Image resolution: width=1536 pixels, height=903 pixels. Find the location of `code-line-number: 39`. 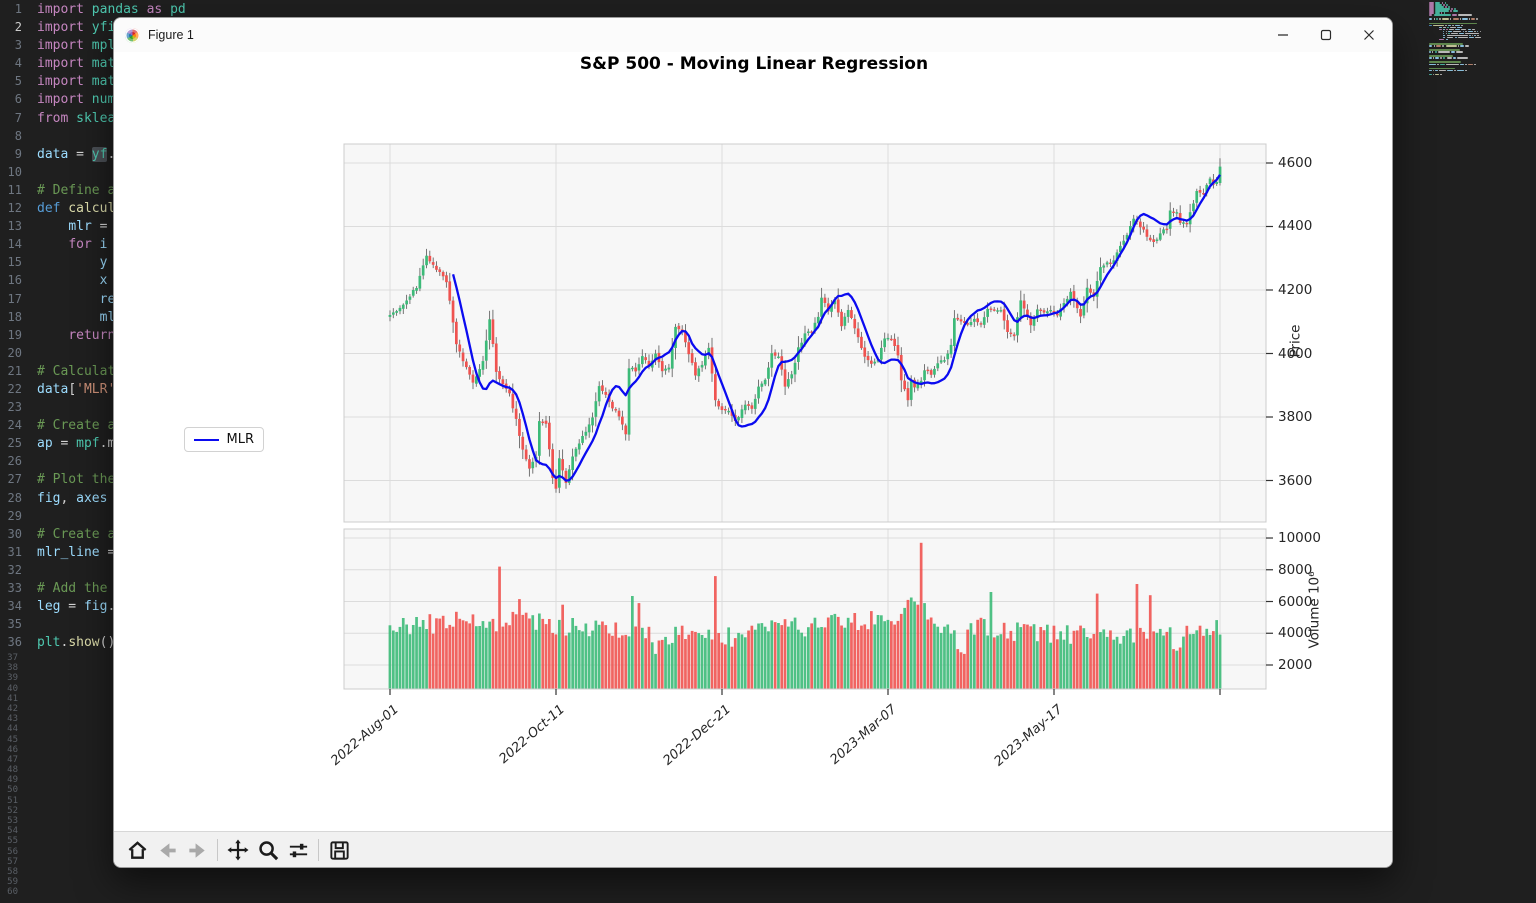

code-line-number: 39 is located at coordinates (12, 678).